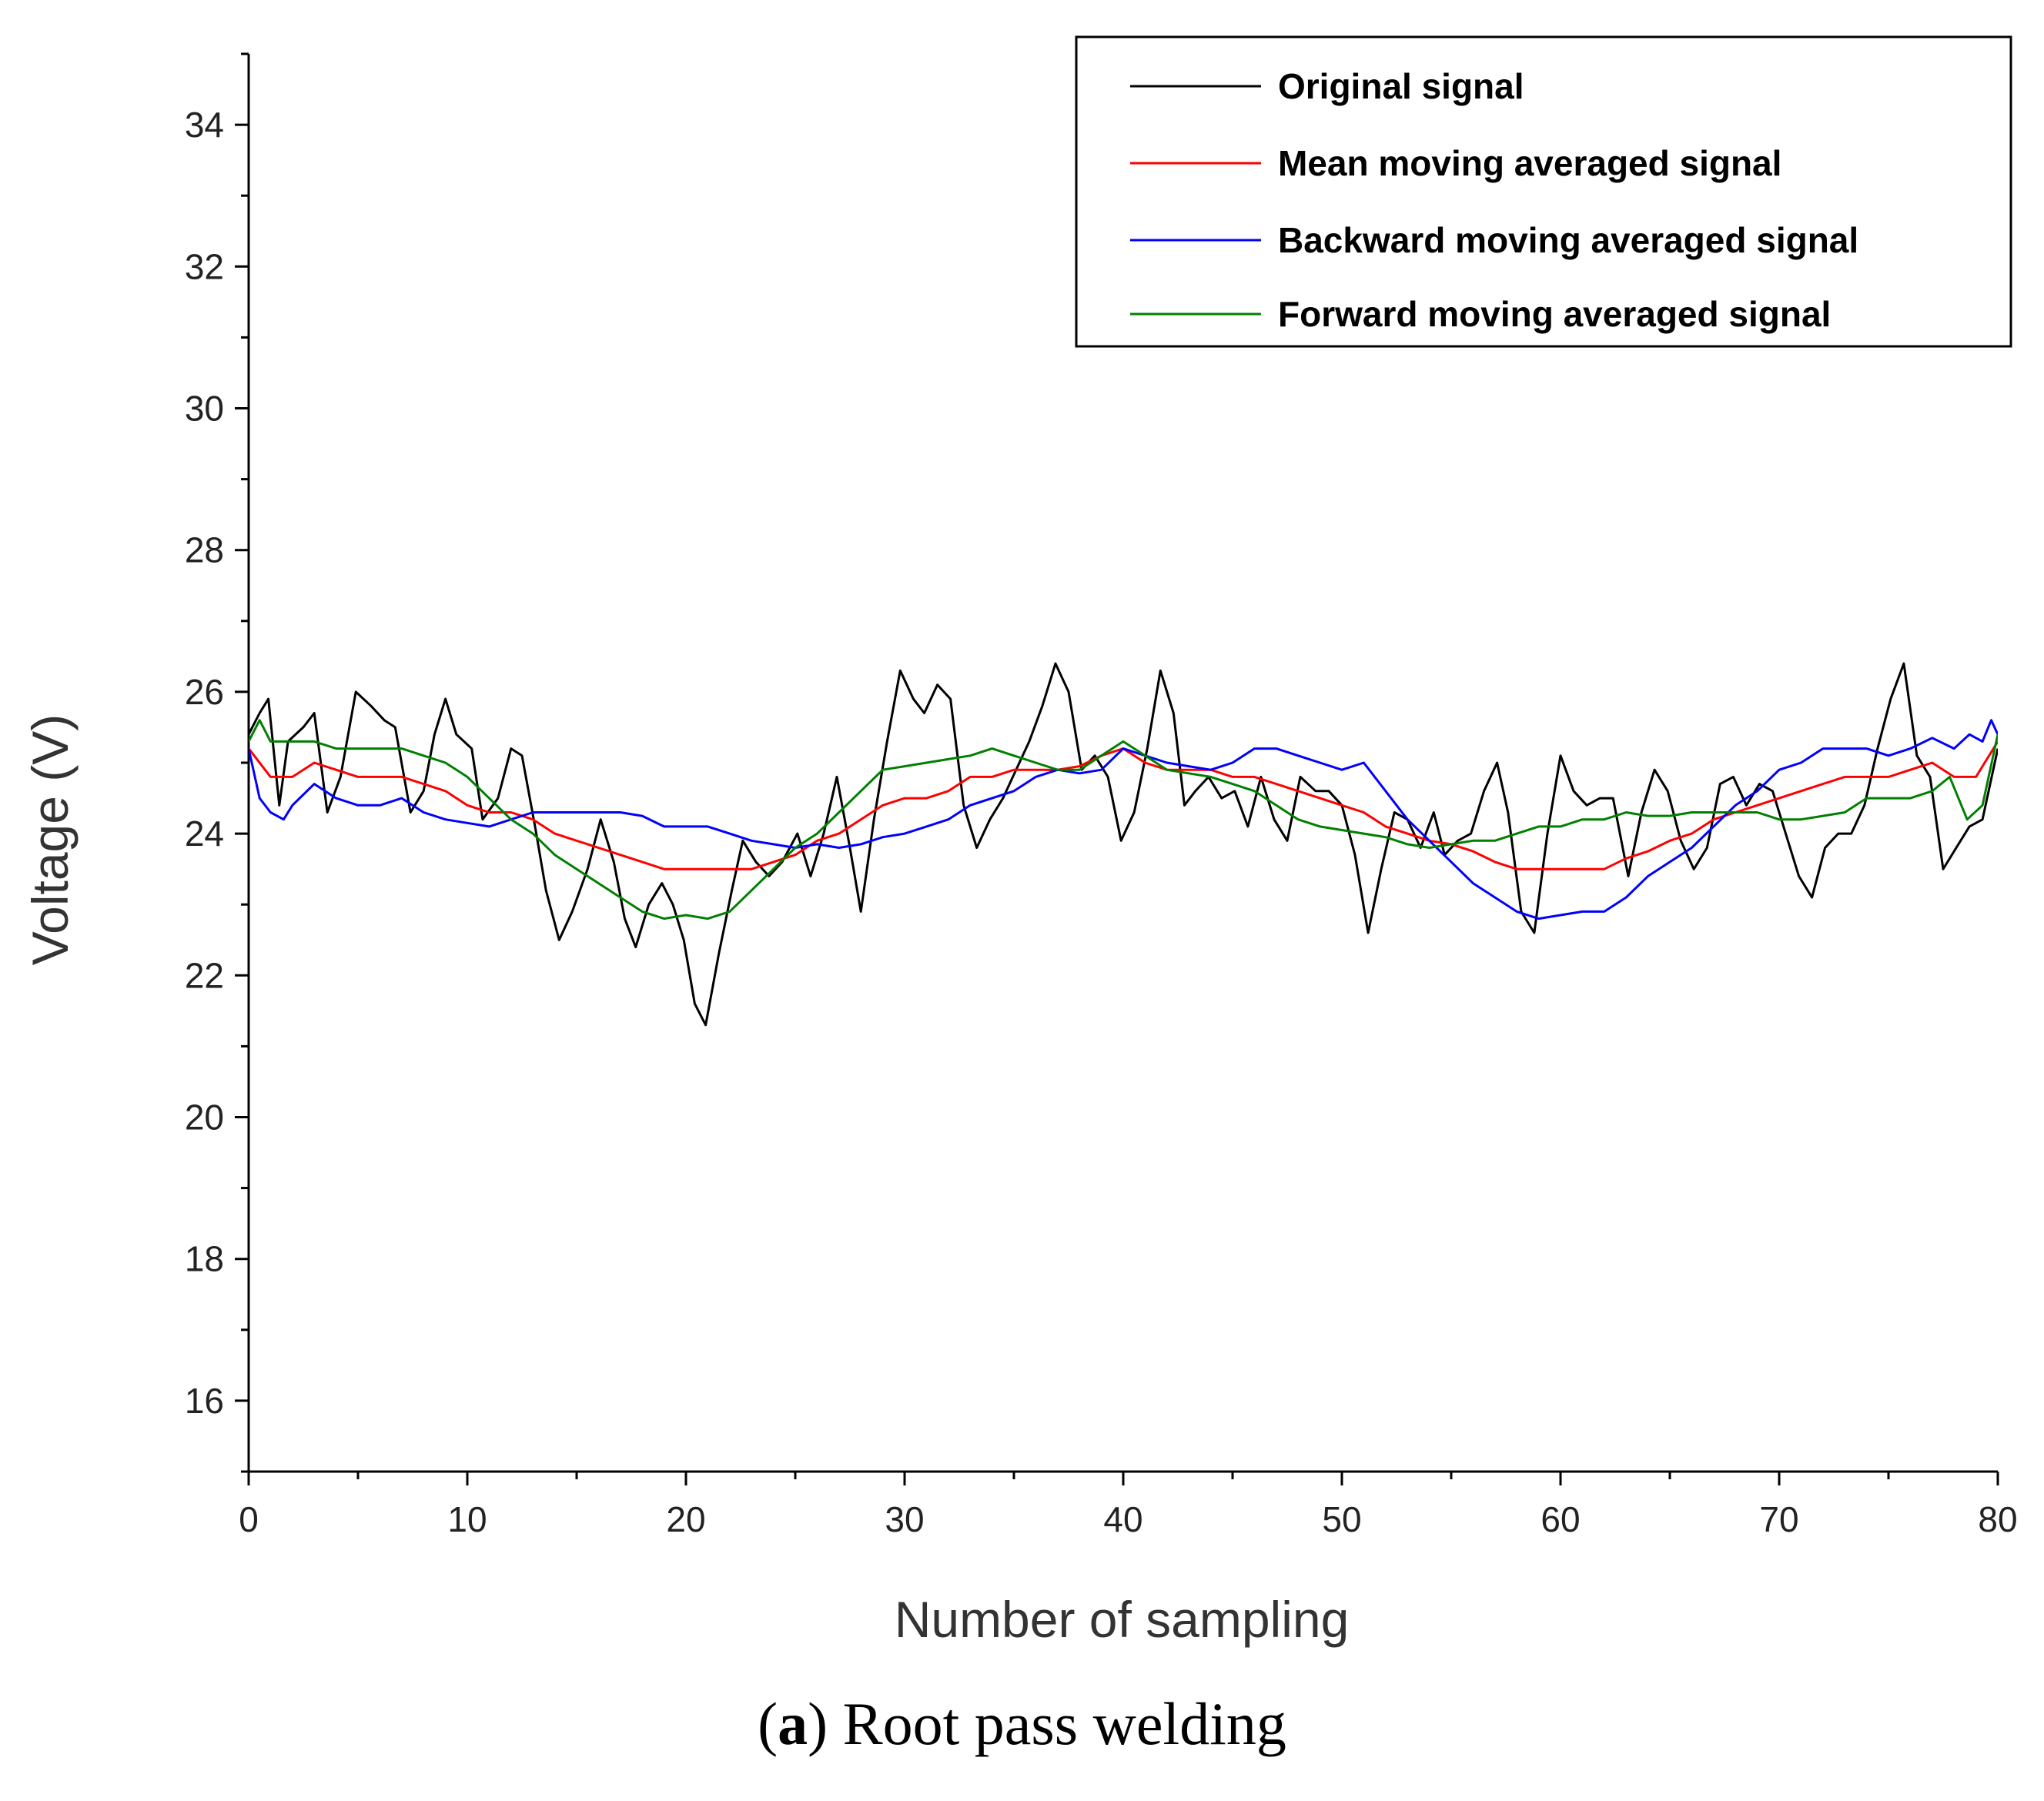 The width and height of the screenshot is (2044, 1801). What do you see at coordinates (50, 840) in the screenshot?
I see `y-axis-title: Voltage (V)` at bounding box center [50, 840].